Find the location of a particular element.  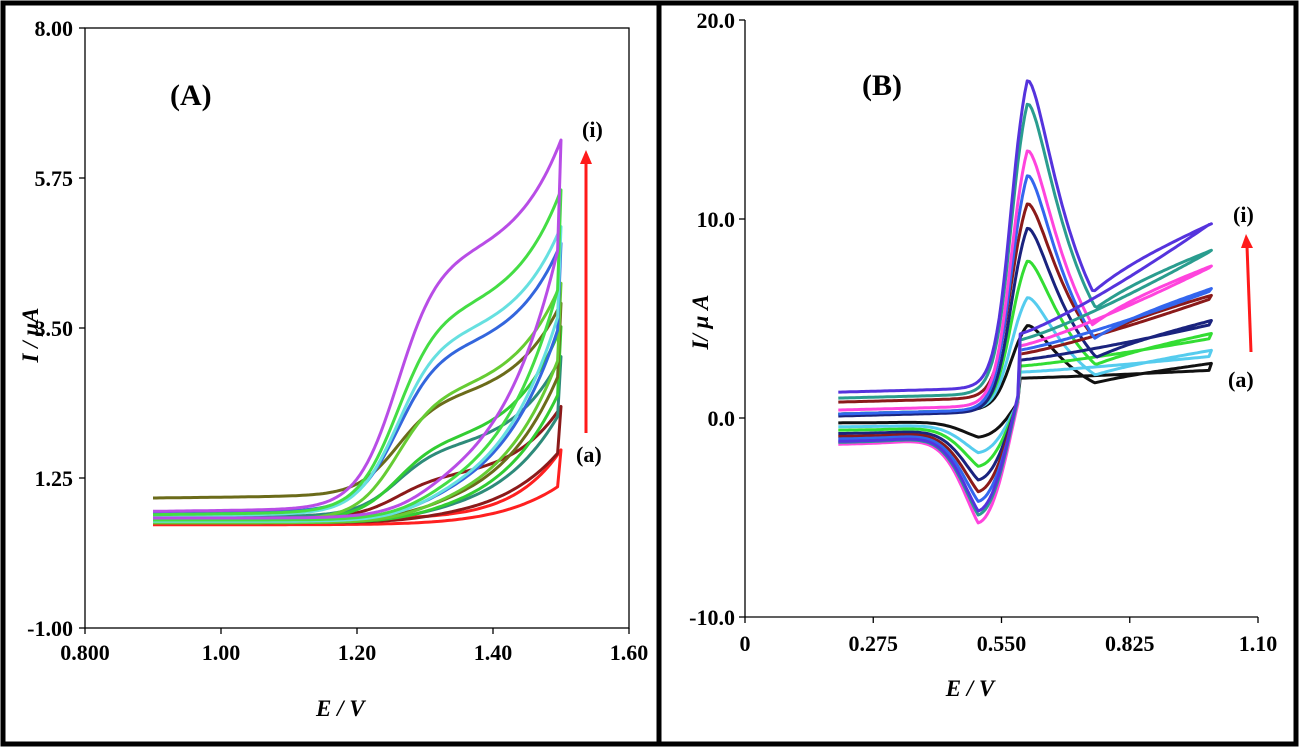

x-tick-label-a: 1.60 is located at coordinates (629, 652).